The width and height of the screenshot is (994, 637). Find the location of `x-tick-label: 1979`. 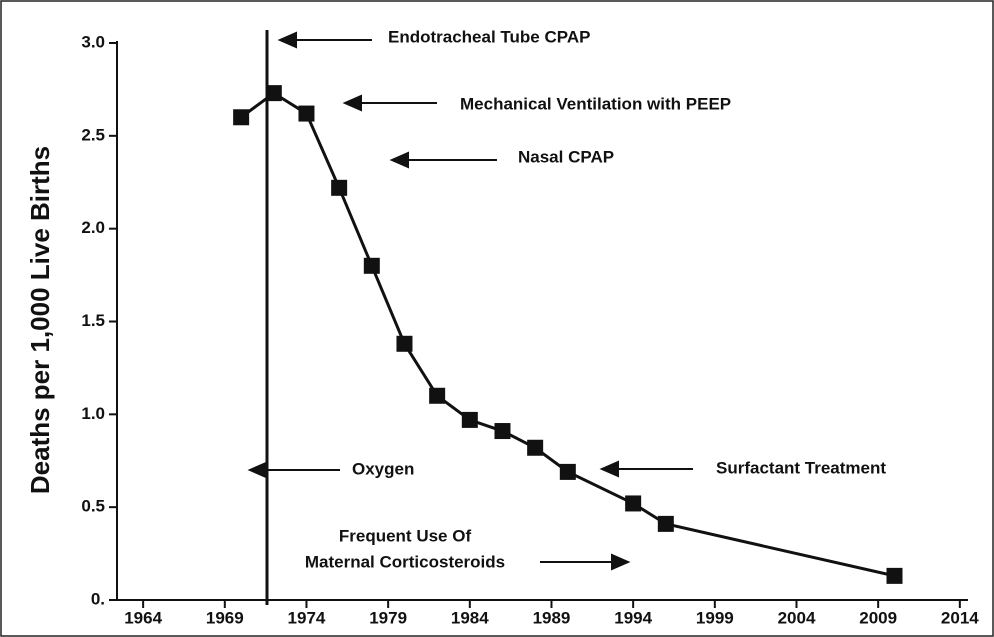

x-tick-label: 1979 is located at coordinates (388, 617).